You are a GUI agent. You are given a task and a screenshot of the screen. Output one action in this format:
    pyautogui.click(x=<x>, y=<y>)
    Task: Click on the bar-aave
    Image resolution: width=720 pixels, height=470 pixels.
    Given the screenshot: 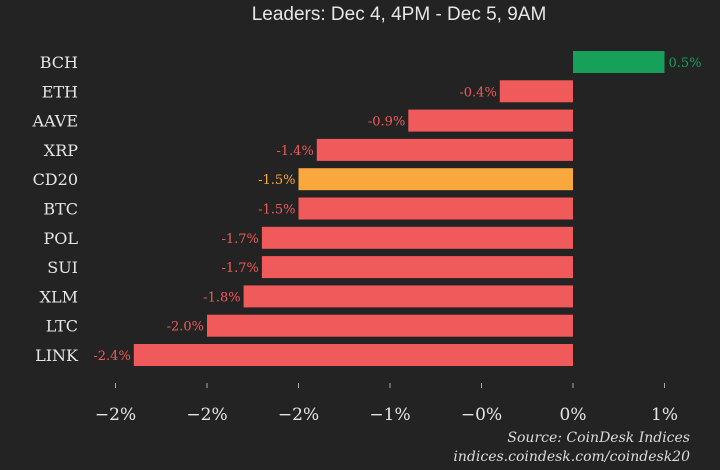 What is the action you would take?
    pyautogui.click(x=490, y=120)
    